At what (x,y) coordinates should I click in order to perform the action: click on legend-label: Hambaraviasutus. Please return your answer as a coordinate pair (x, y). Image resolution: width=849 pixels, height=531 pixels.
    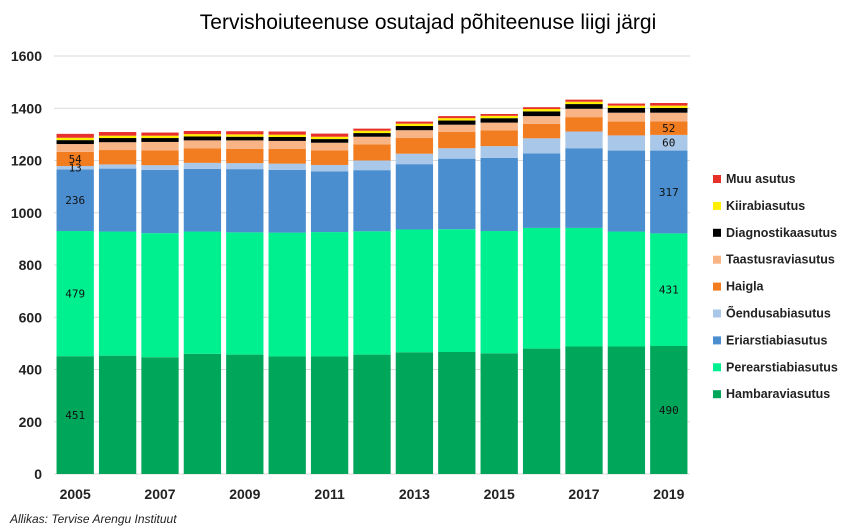
    Looking at the image, I should click on (778, 394).